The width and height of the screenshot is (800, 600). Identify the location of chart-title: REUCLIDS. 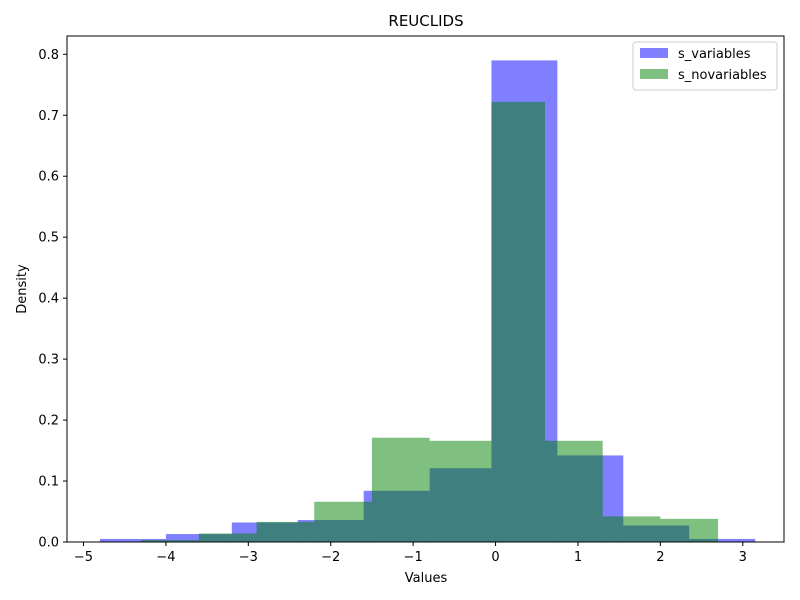
(425, 21).